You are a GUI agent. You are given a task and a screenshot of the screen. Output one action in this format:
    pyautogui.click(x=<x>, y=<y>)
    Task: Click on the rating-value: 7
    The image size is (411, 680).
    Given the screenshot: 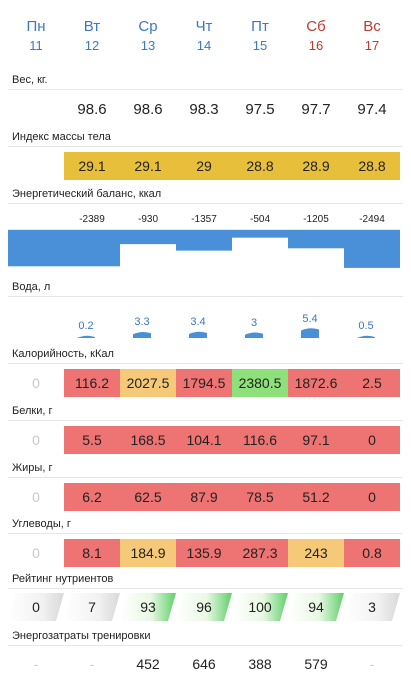 What is the action you would take?
    pyautogui.click(x=92, y=607)
    